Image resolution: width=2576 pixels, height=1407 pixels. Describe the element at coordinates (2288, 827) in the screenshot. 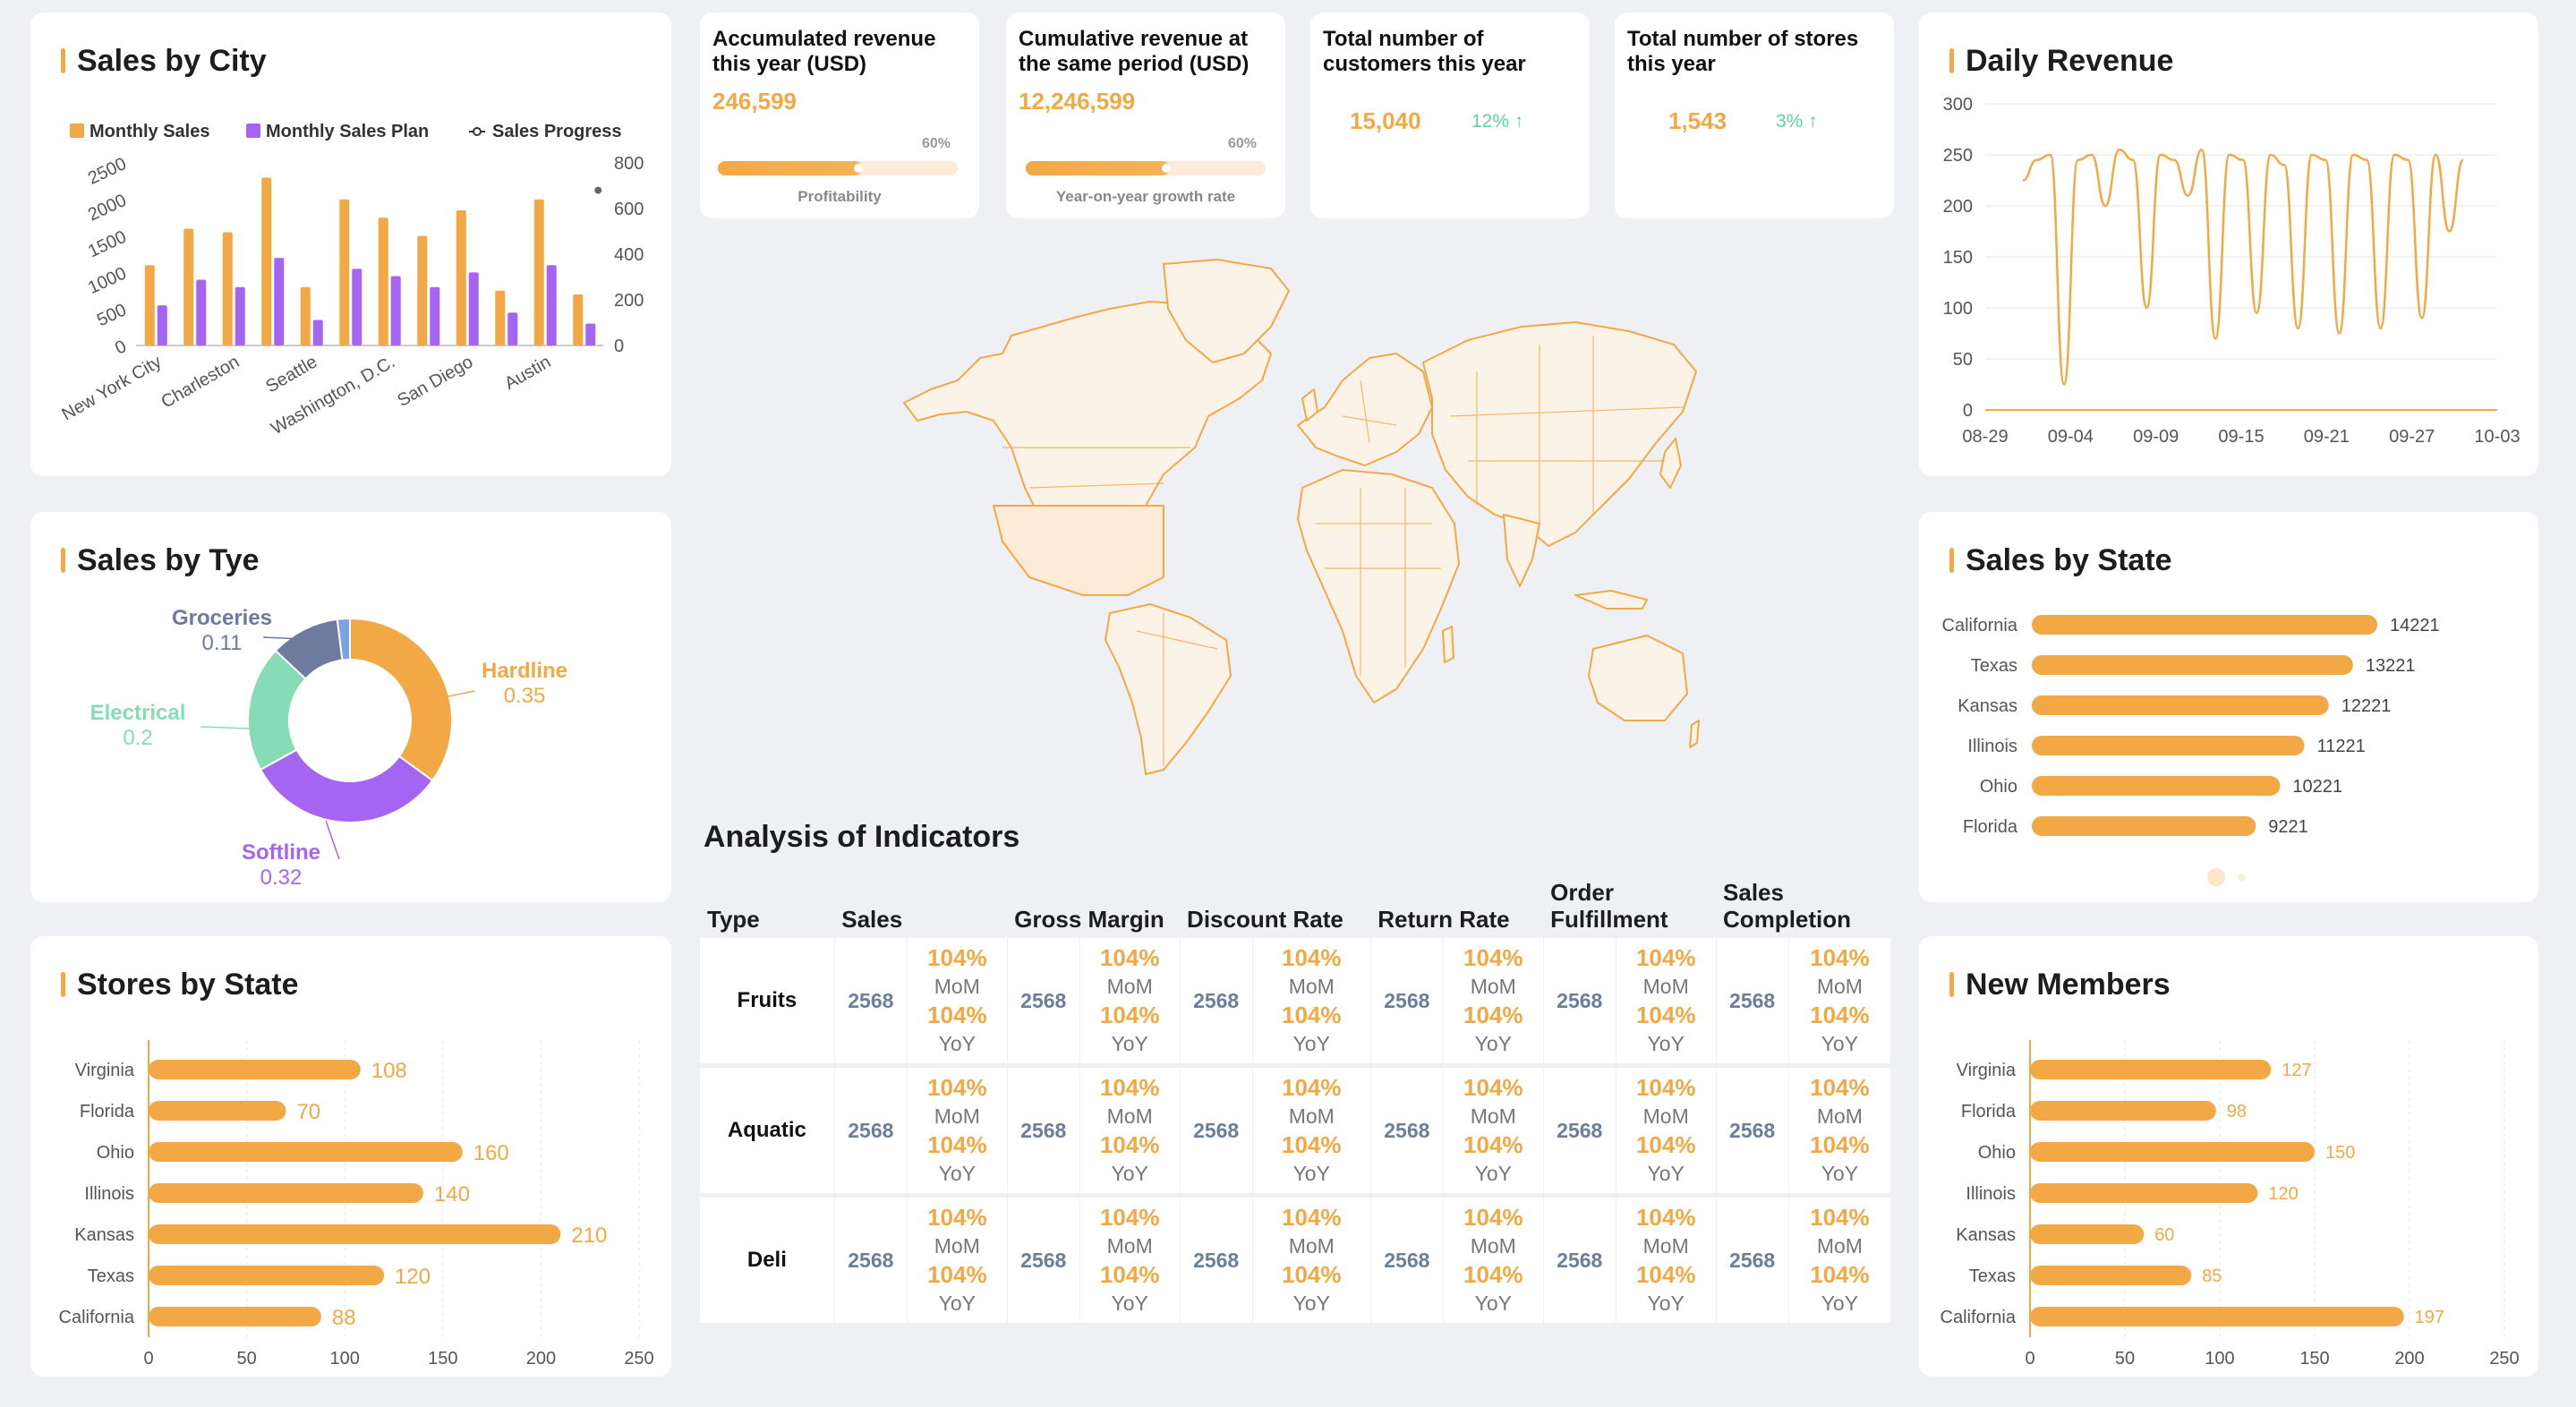

I see `bar-value-label: 9221` at that location.